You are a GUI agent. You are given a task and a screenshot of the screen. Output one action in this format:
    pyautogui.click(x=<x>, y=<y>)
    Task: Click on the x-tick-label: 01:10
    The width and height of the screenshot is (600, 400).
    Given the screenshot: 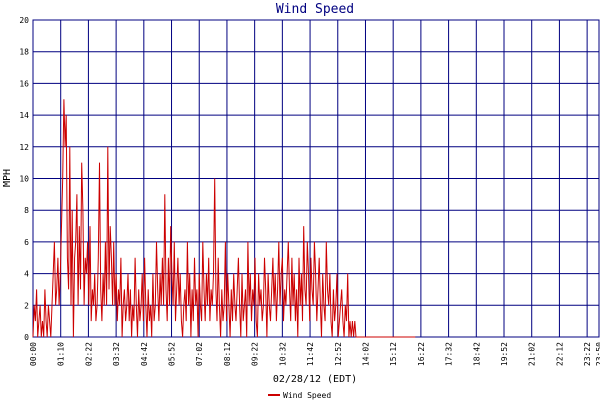 What is the action you would take?
    pyautogui.click(x=61, y=354)
    